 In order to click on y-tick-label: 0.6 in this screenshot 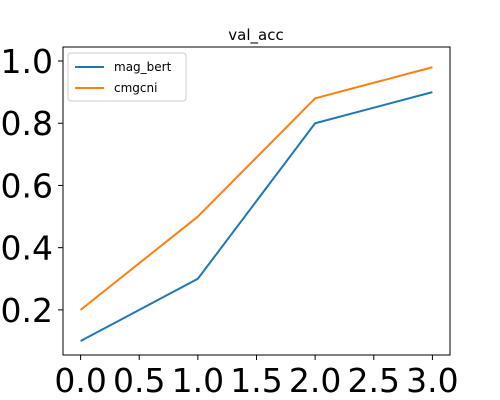, I will do `click(27, 185)`.